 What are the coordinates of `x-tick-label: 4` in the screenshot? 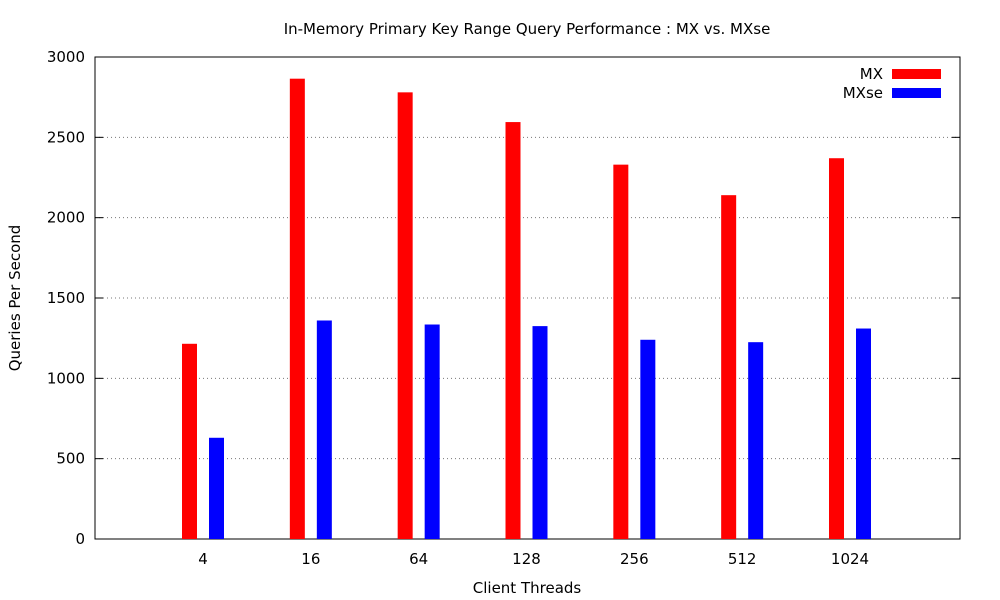 It's located at (203, 559).